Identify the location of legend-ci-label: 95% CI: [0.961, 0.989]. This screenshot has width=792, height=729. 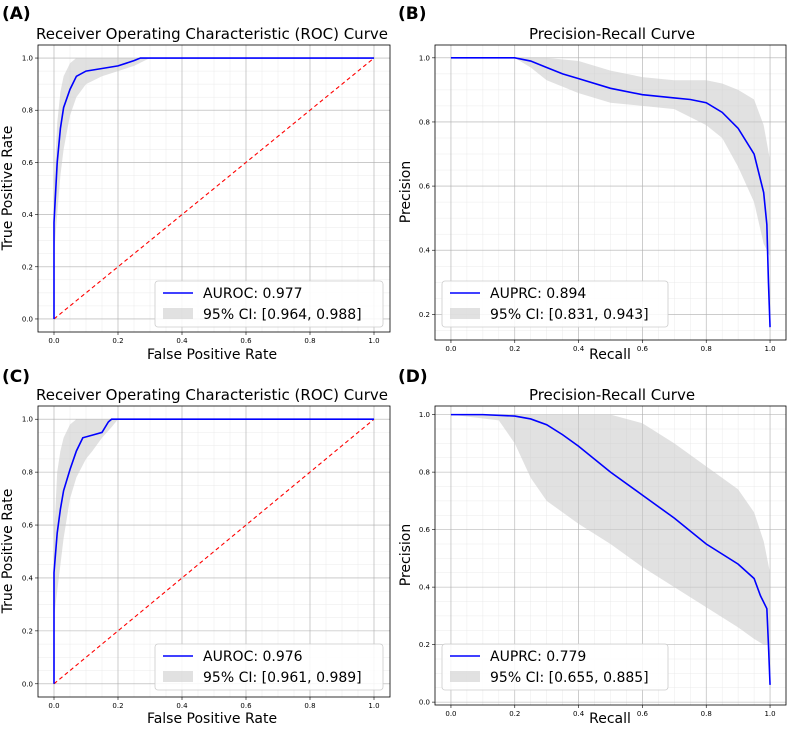
(282, 678).